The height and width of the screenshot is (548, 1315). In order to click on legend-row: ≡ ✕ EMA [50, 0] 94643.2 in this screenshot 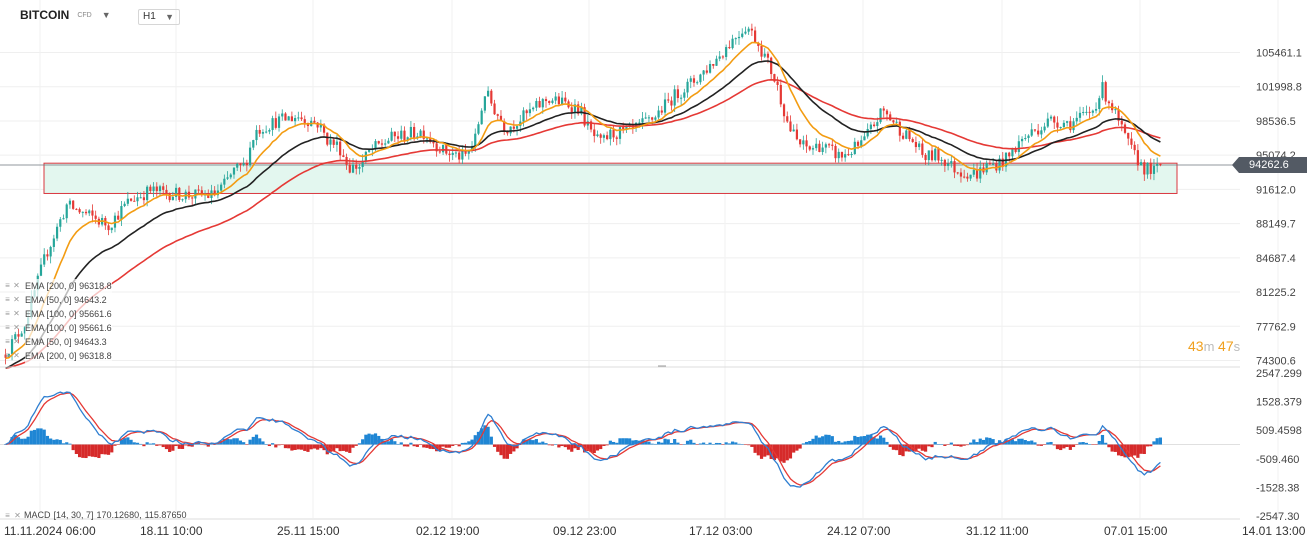, I will do `click(58, 300)`.